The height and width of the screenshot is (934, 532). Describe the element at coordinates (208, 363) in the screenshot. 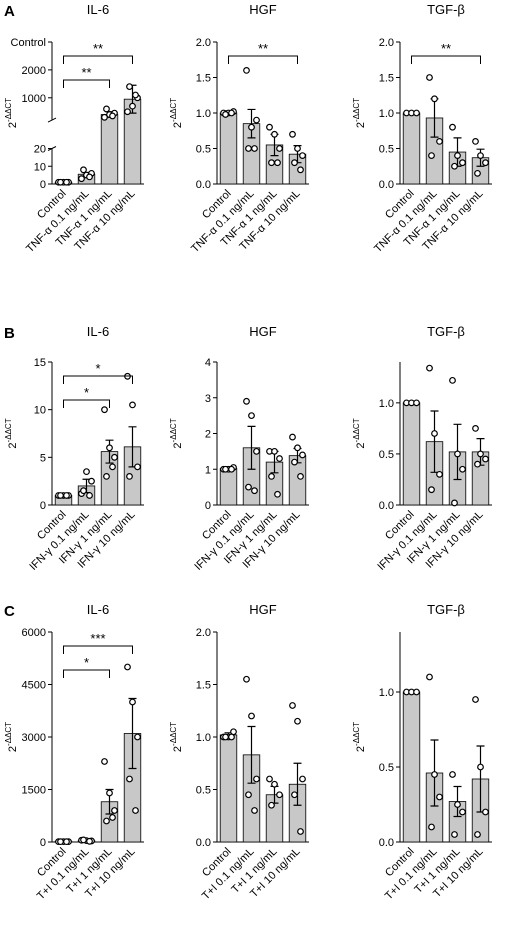

I see `y-tick-label: 4` at that location.